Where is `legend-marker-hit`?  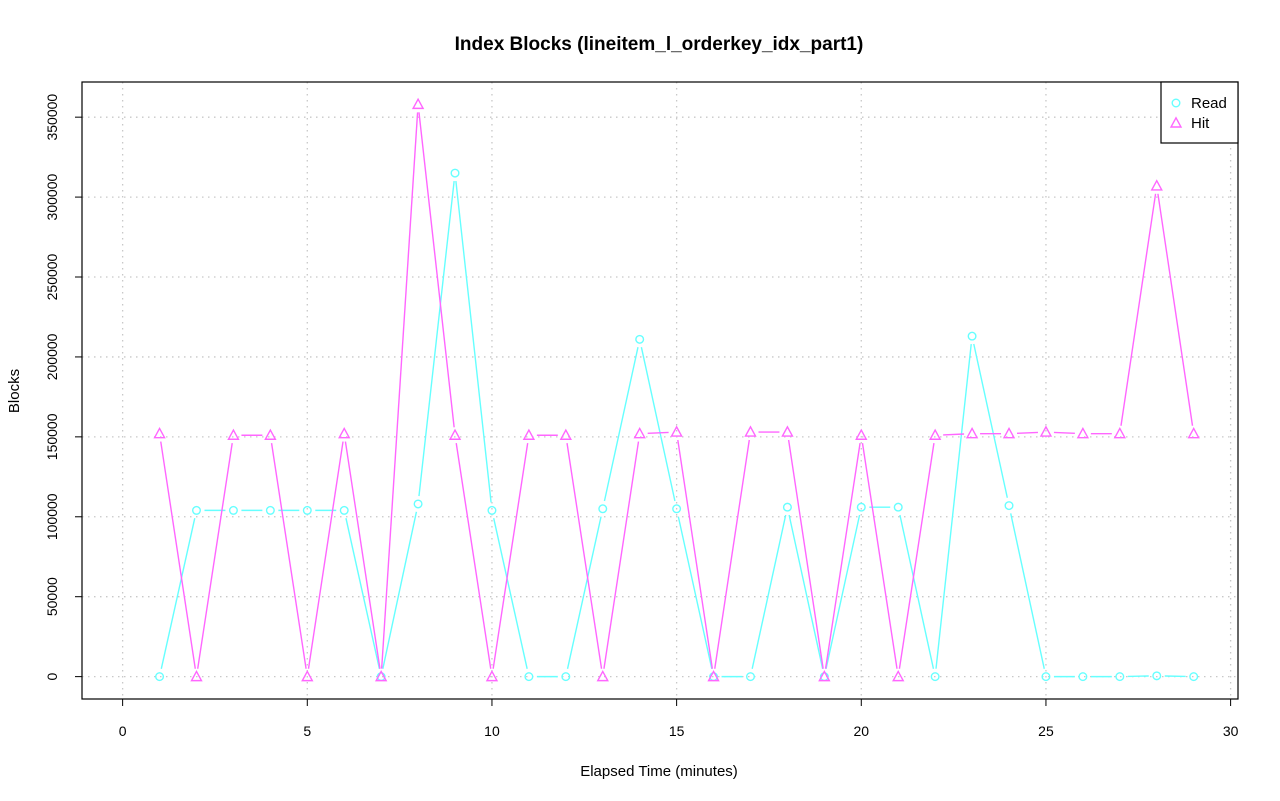
legend-marker-hit is located at coordinates (1176, 122).